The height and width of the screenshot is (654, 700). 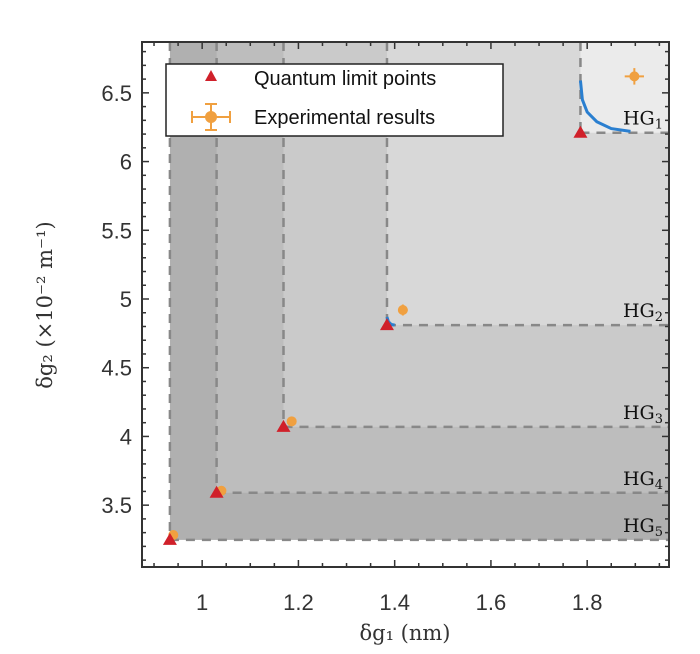 What do you see at coordinates (404, 633) in the screenshot?
I see `x-axis-label: δg₁ (nm)` at bounding box center [404, 633].